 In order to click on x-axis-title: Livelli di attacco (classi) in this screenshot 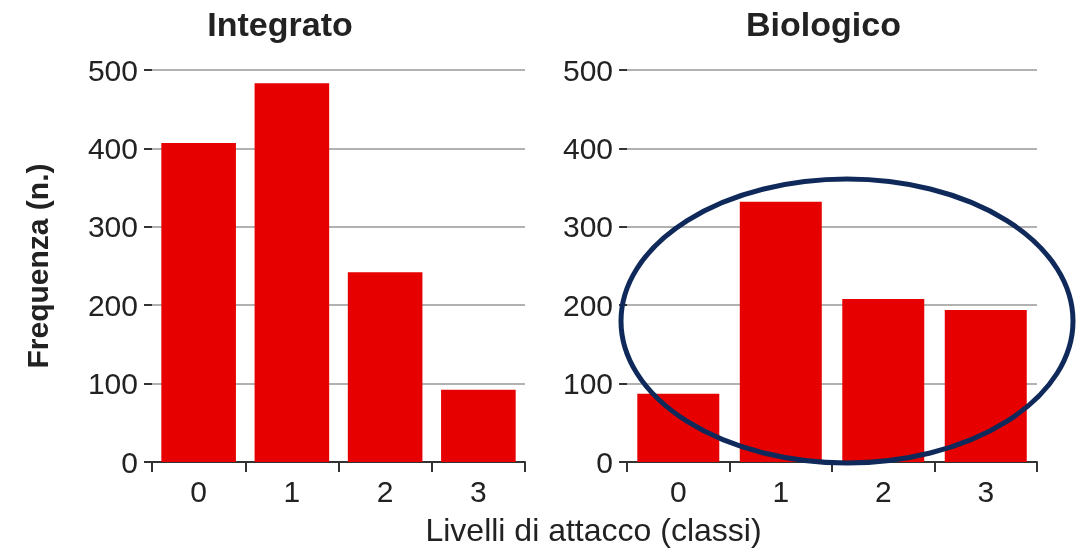, I will do `click(593, 530)`.